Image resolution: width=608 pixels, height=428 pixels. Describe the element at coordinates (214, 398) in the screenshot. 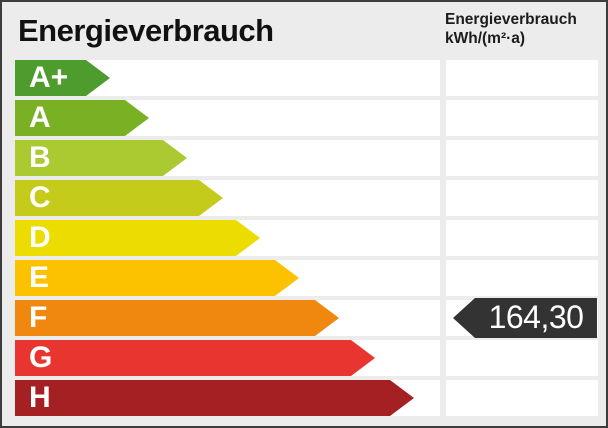

I see `band-arrow-h: H` at that location.